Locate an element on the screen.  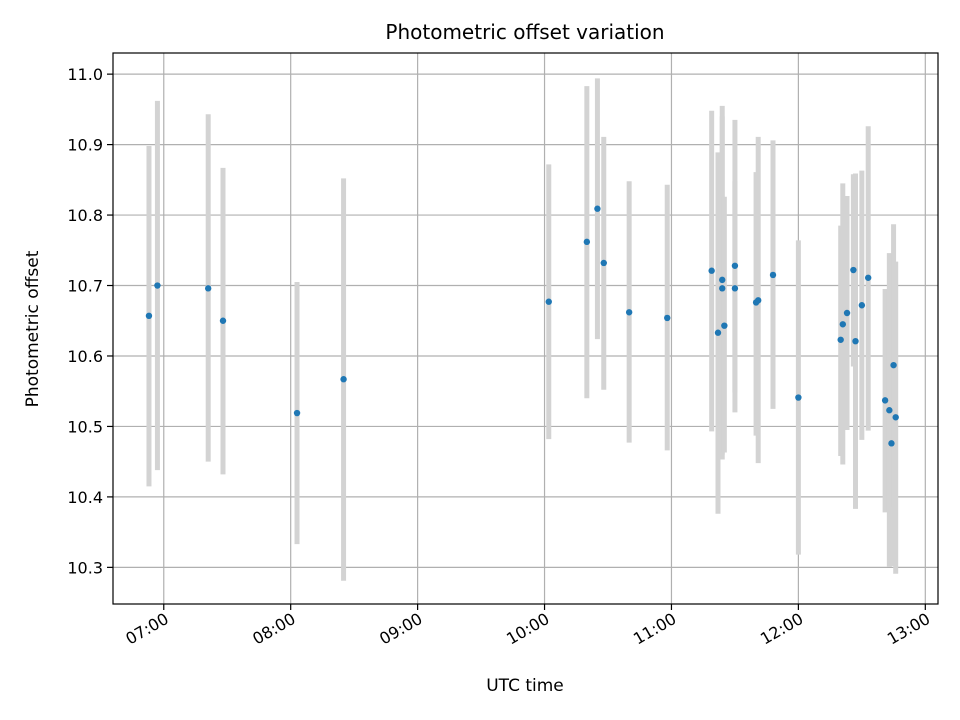
y-tick-label: 10.6 is located at coordinates (85, 356).